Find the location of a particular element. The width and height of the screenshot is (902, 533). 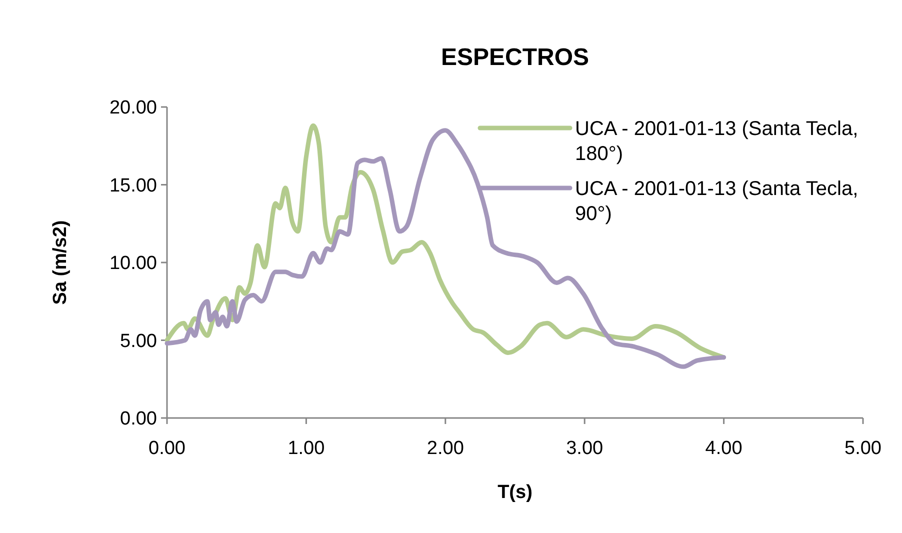

x-axis-title: T(s) is located at coordinates (515, 492).